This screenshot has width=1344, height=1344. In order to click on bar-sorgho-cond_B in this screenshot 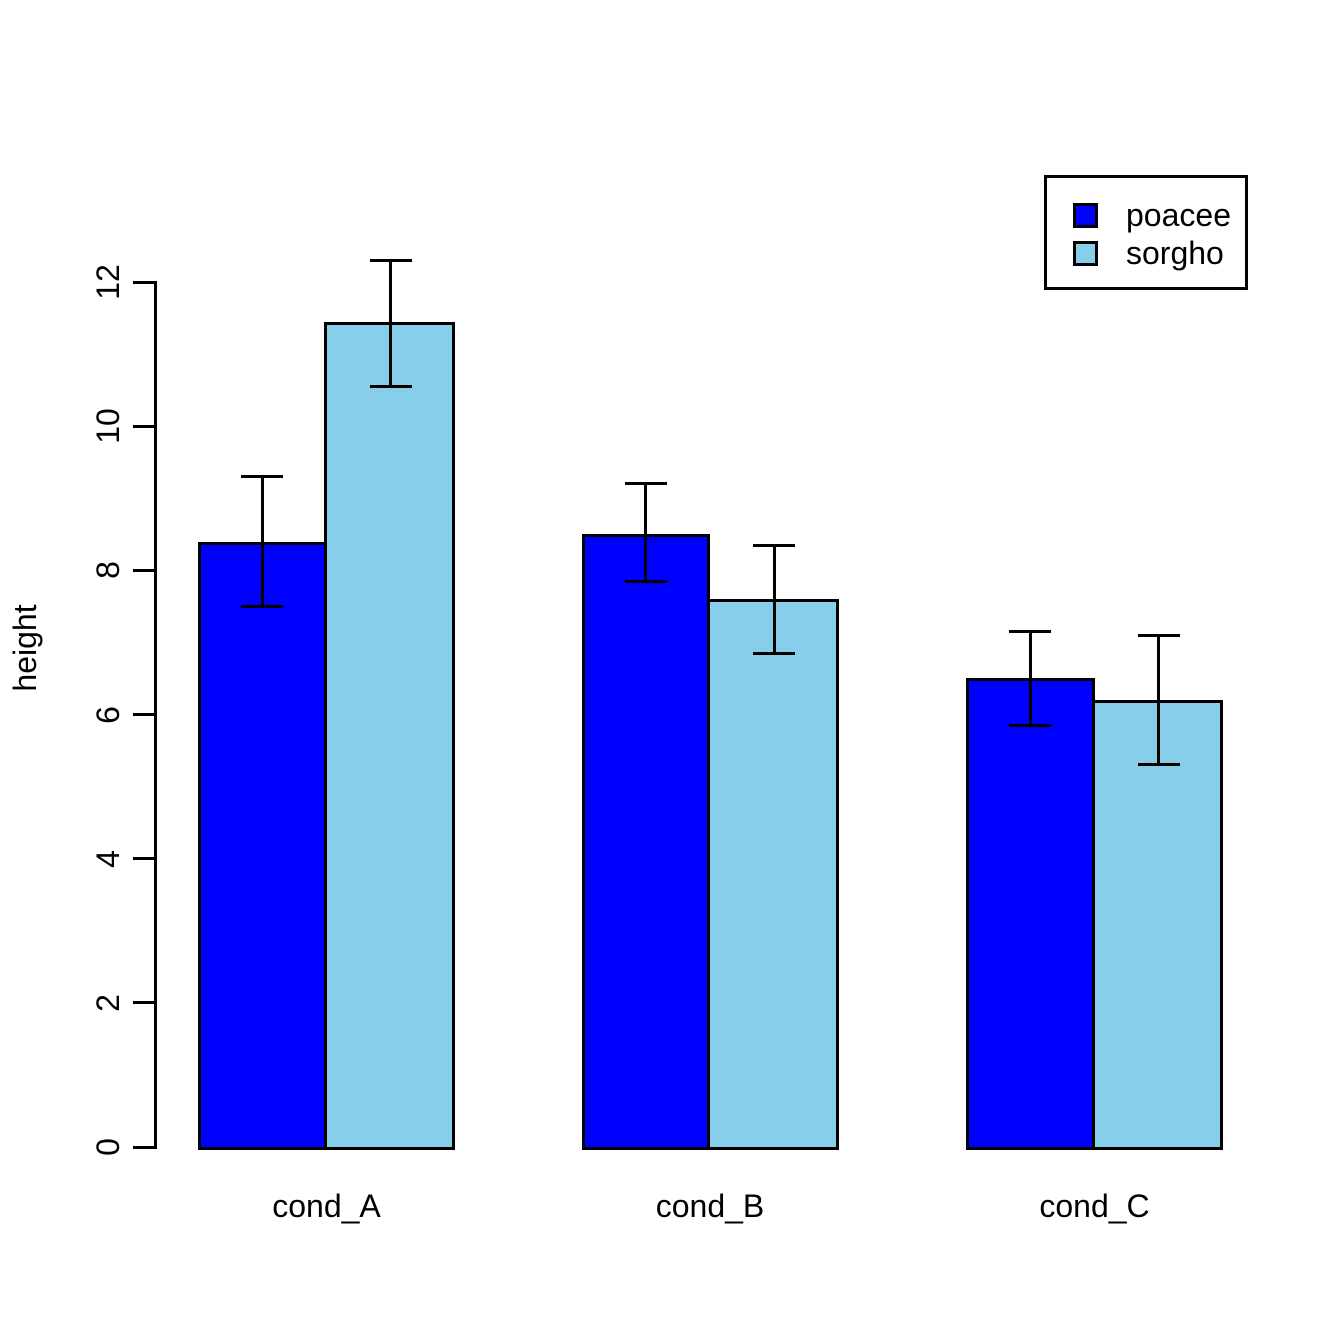, I will do `click(773, 874)`.